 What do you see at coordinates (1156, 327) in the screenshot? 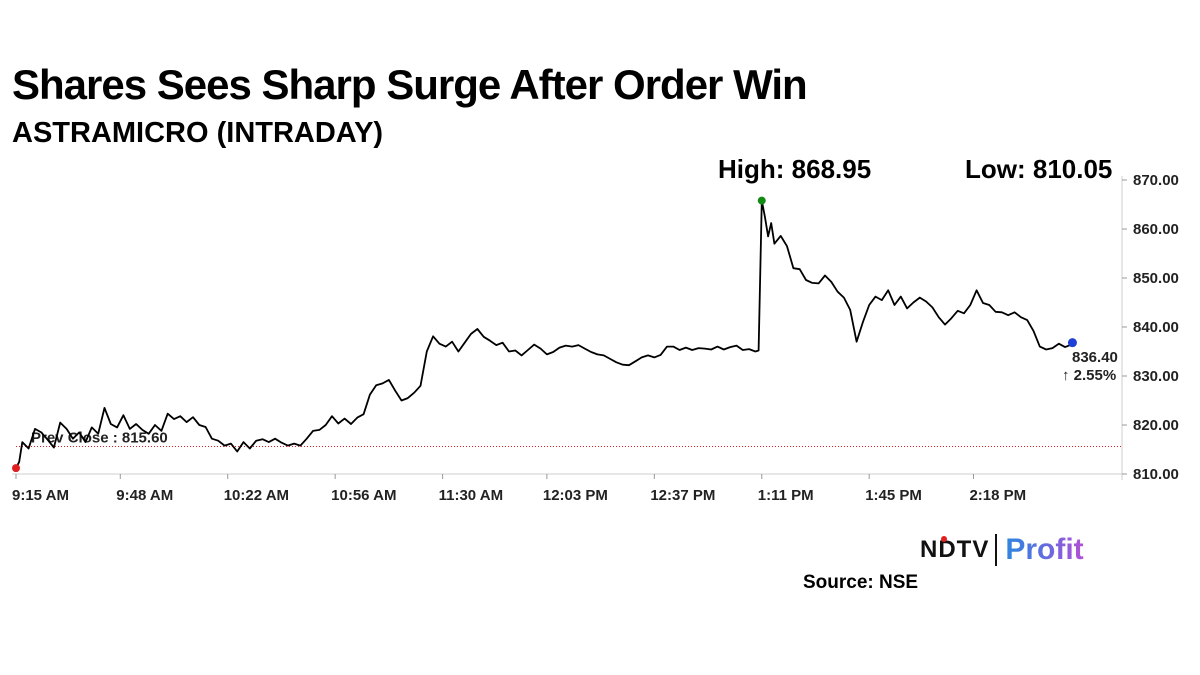
I see `y-tick-label: 840.00` at bounding box center [1156, 327].